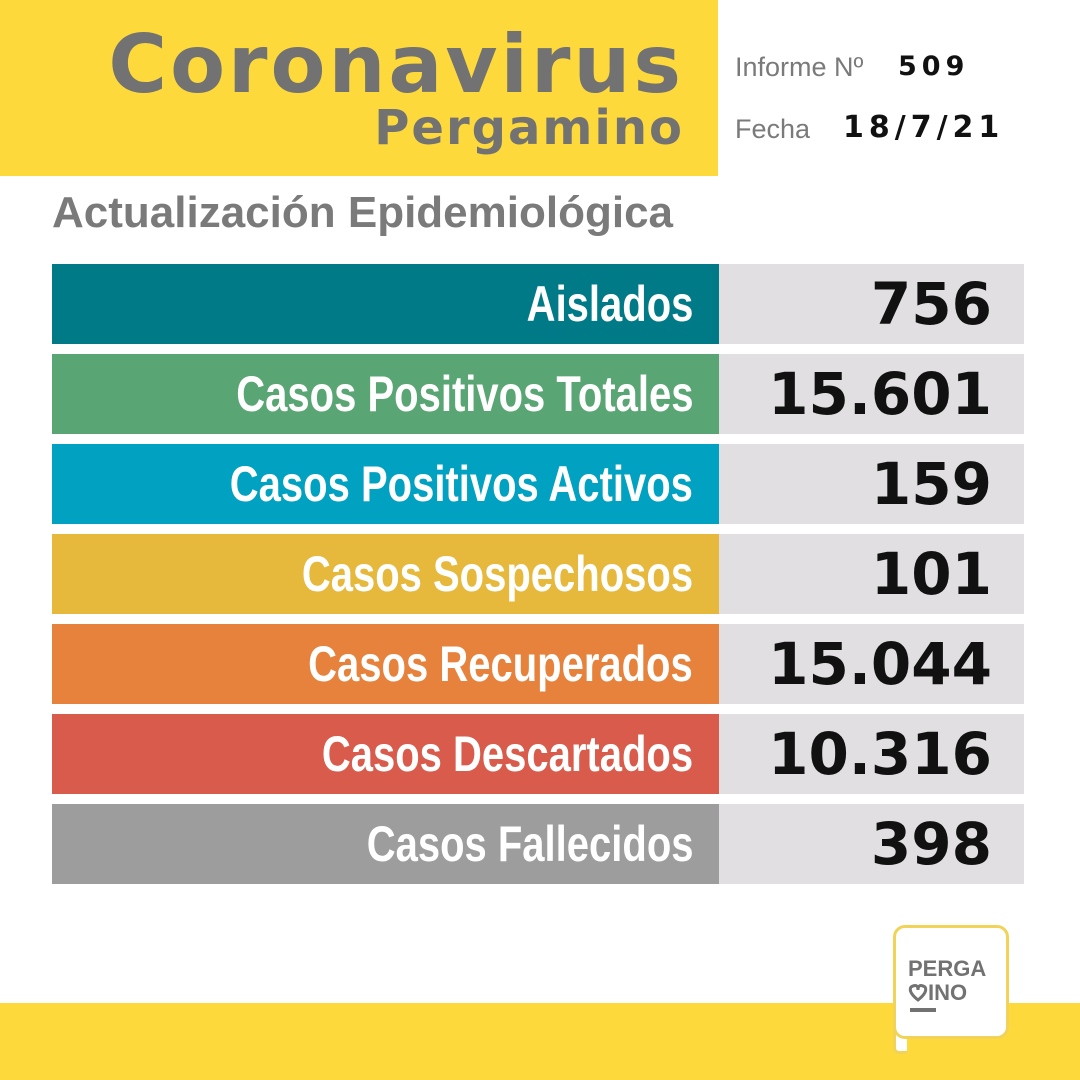 The height and width of the screenshot is (1080, 1080). What do you see at coordinates (500, 664) in the screenshot?
I see `stat-label-text: Casos Recuperados` at bounding box center [500, 664].